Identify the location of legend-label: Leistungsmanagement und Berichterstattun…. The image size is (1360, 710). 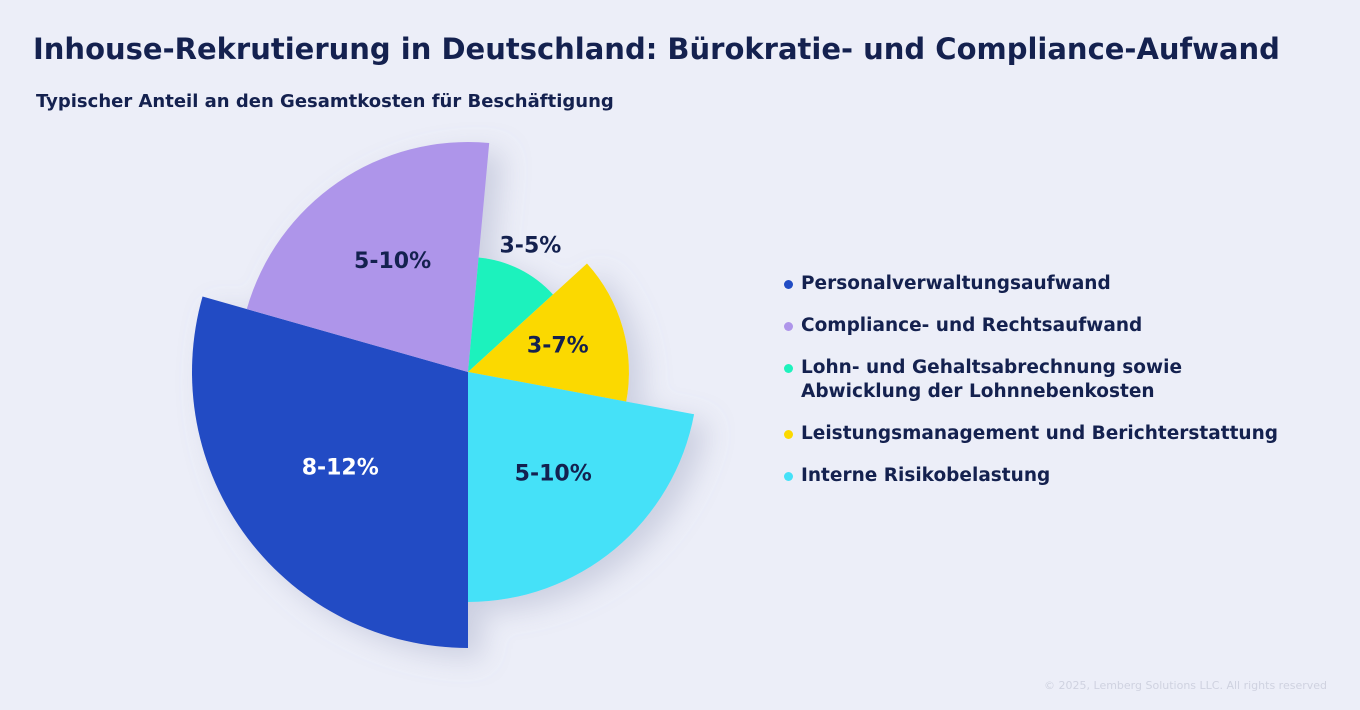
(1040, 433).